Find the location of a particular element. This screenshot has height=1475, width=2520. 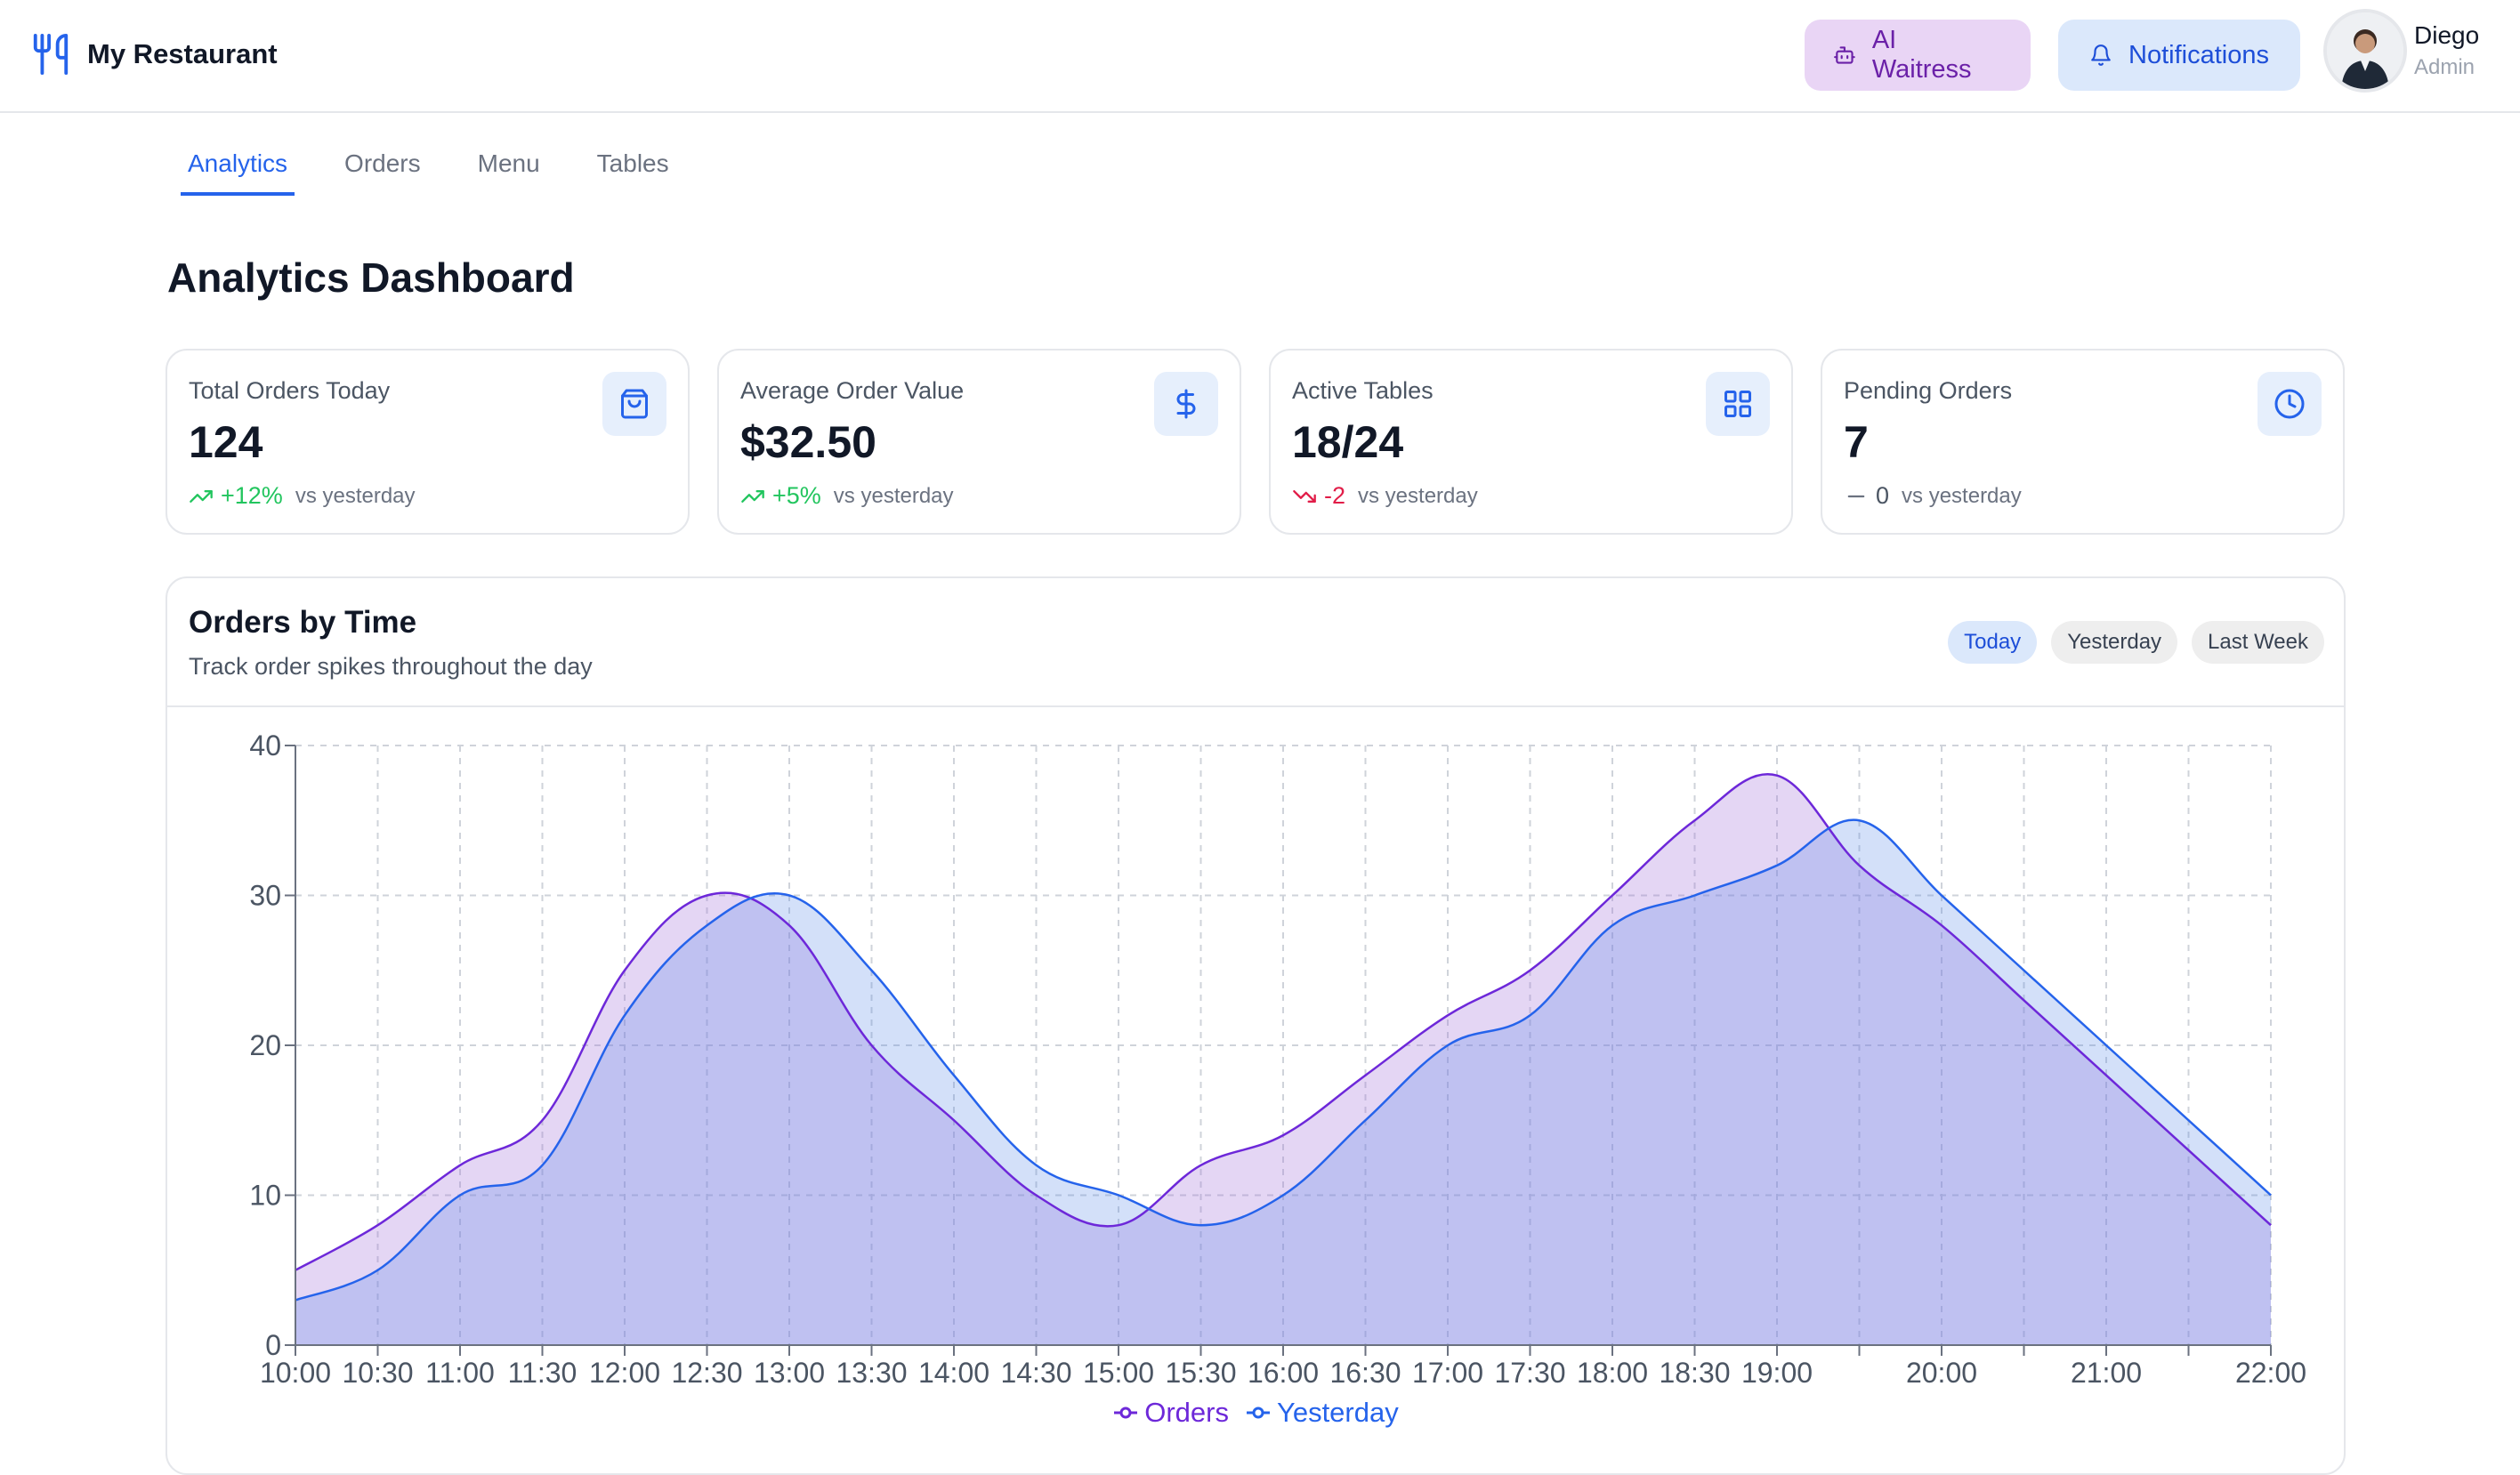

legend-label: Yesterday is located at coordinates (1338, 1413).